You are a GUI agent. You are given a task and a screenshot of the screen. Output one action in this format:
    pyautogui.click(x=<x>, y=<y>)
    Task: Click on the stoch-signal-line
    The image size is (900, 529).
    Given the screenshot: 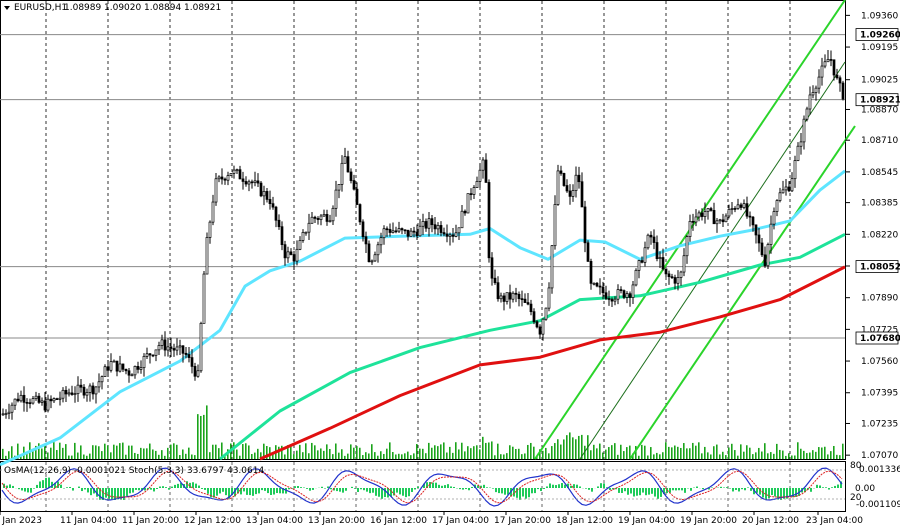 What is the action you would take?
    pyautogui.click(x=422, y=487)
    